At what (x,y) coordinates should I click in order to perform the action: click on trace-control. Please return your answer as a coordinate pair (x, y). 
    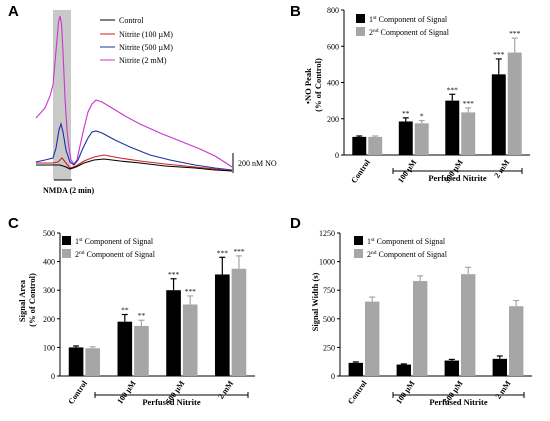
    Looking at the image, I should click on (134, 165).